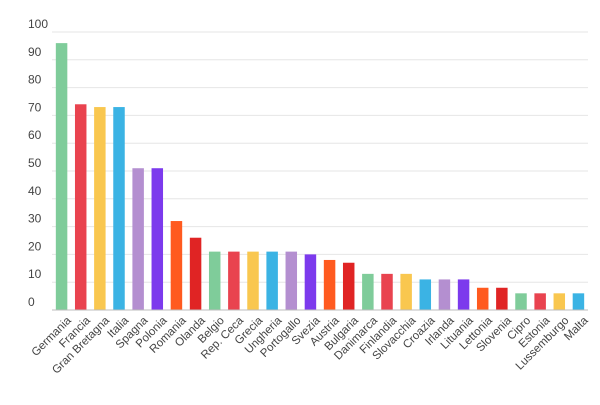 The height and width of the screenshot is (405, 600). I want to click on bar-olanda, so click(195, 273).